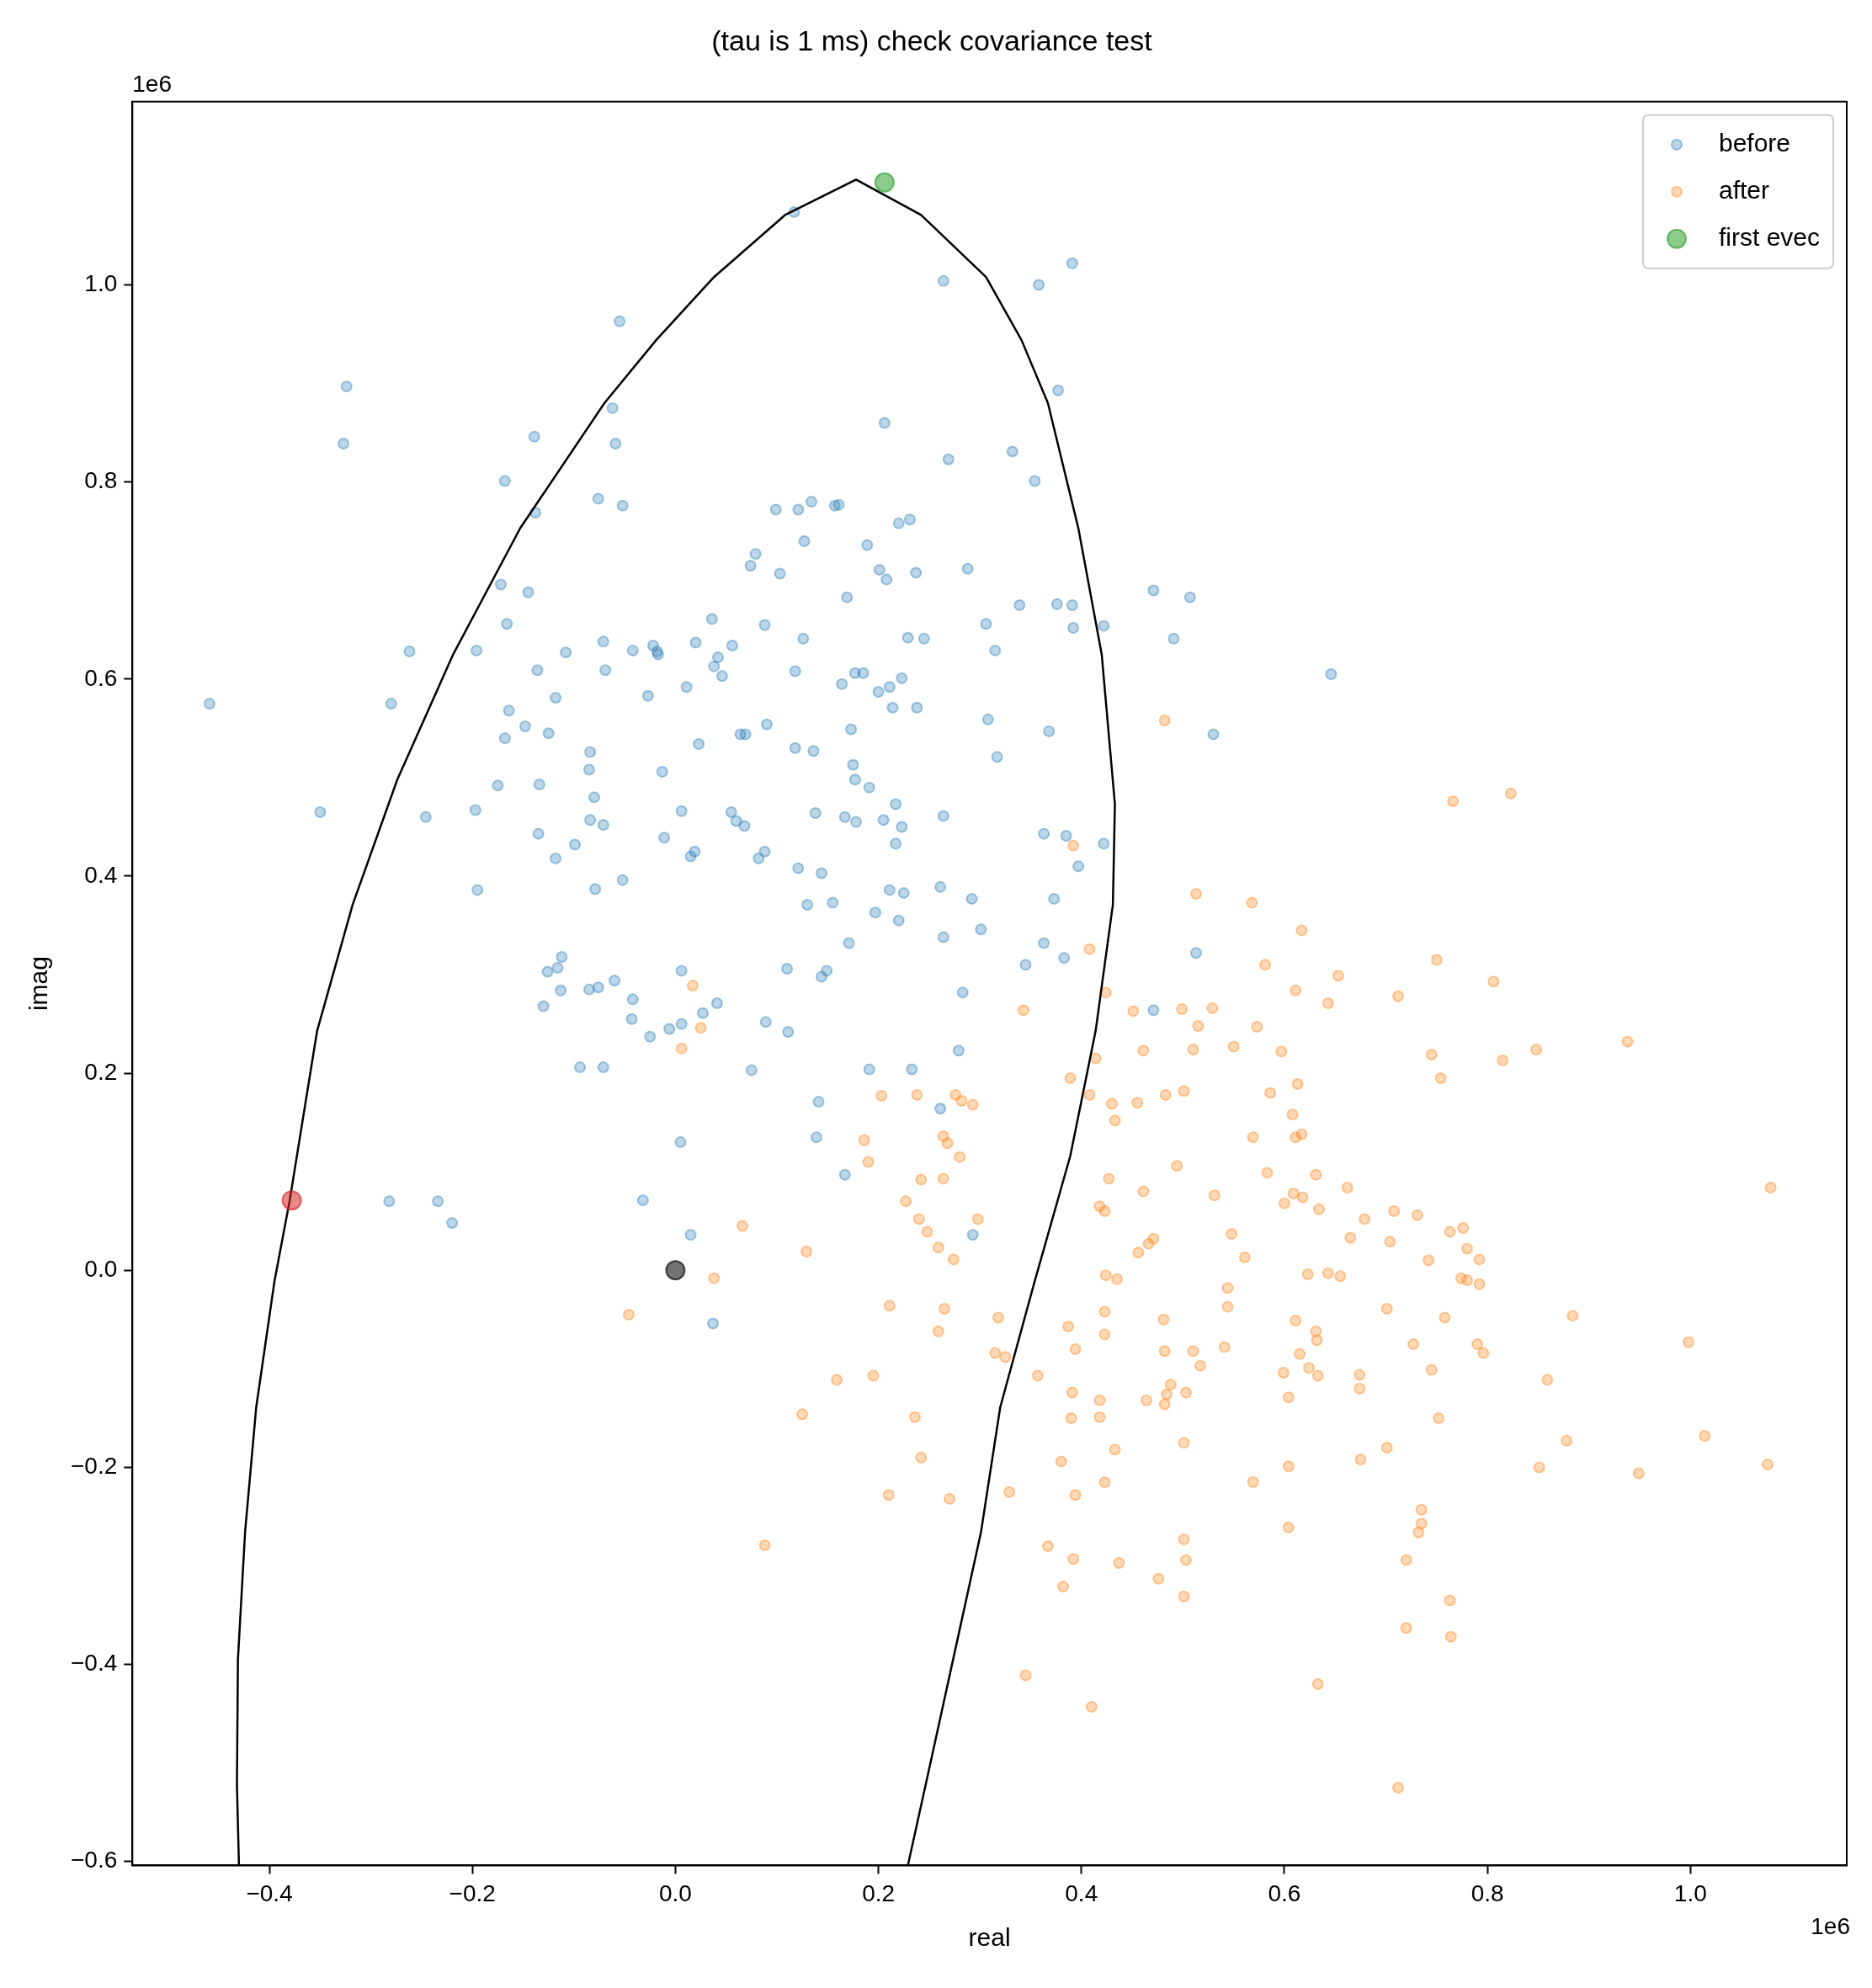 The width and height of the screenshot is (1872, 1988). I want to click on y-tick-label: 0.6, so click(101, 677).